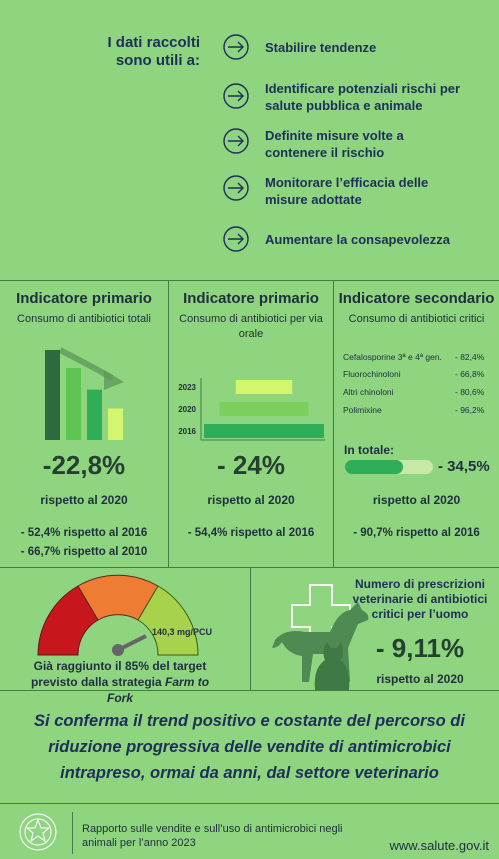  What do you see at coordinates (251, 465) in the screenshot?
I see `change: - 24%` at bounding box center [251, 465].